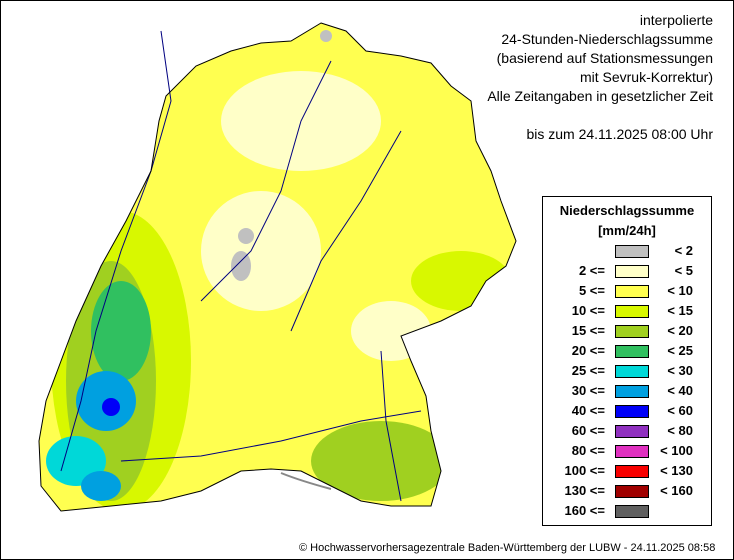 This screenshot has height=560, width=734. I want to click on legend-item: 5 <= < 10, so click(627, 291).